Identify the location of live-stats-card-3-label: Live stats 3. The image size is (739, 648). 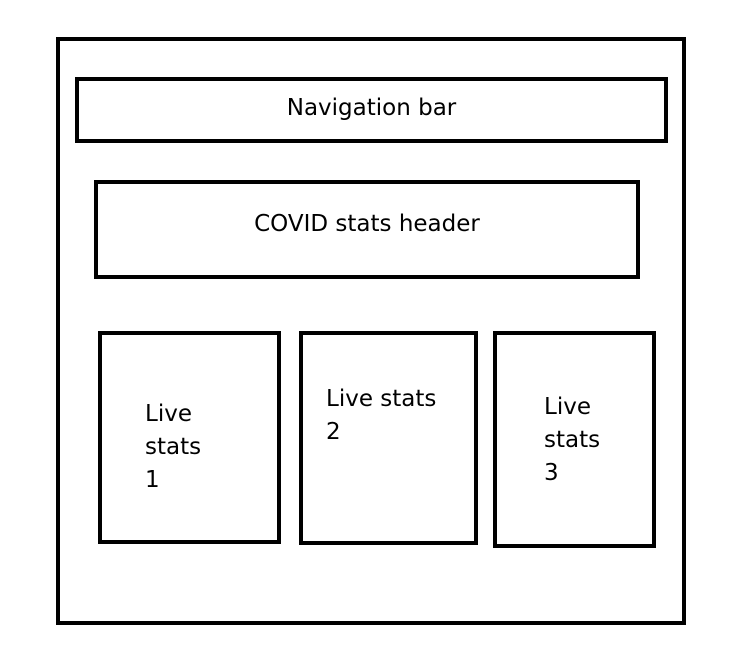
(572, 440).